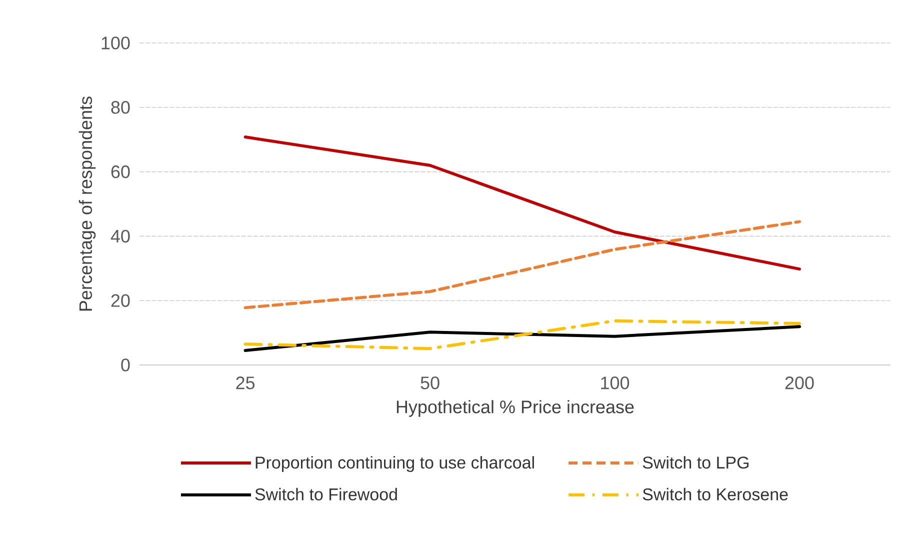 This screenshot has width=913, height=556. What do you see at coordinates (615, 383) in the screenshot?
I see `x-tick-label: 100` at bounding box center [615, 383].